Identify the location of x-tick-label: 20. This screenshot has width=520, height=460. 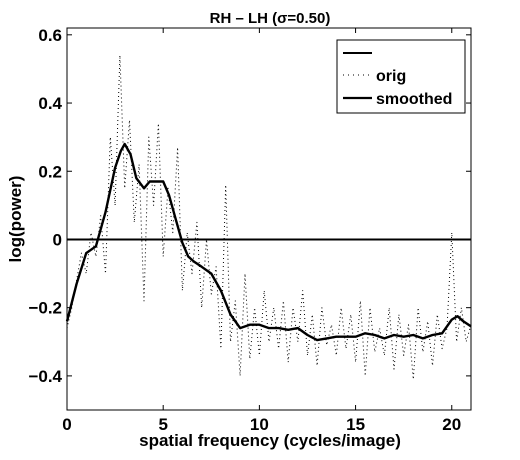
(451, 424).